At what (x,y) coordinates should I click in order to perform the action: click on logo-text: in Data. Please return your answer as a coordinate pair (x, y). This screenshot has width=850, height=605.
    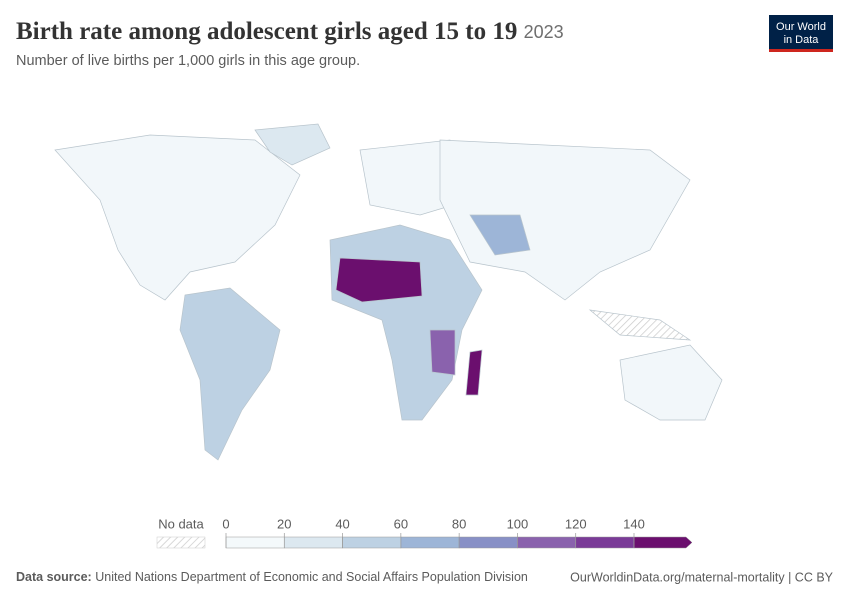
    Looking at the image, I should click on (802, 40).